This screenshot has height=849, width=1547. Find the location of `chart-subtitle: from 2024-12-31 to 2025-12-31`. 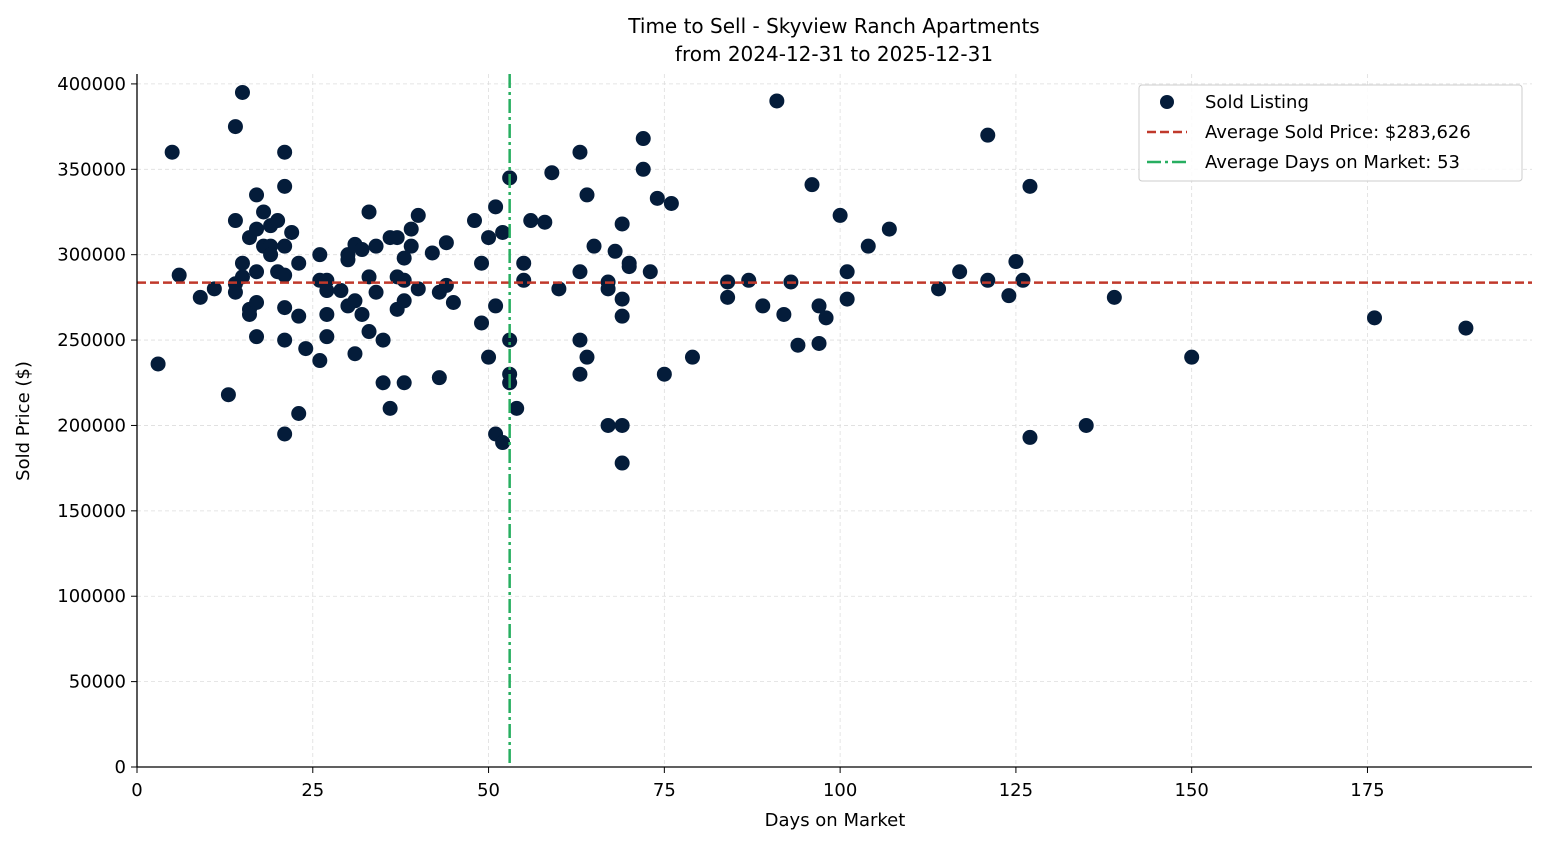

chart-subtitle: from 2024-12-31 to 2025-12-31 is located at coordinates (834, 54).